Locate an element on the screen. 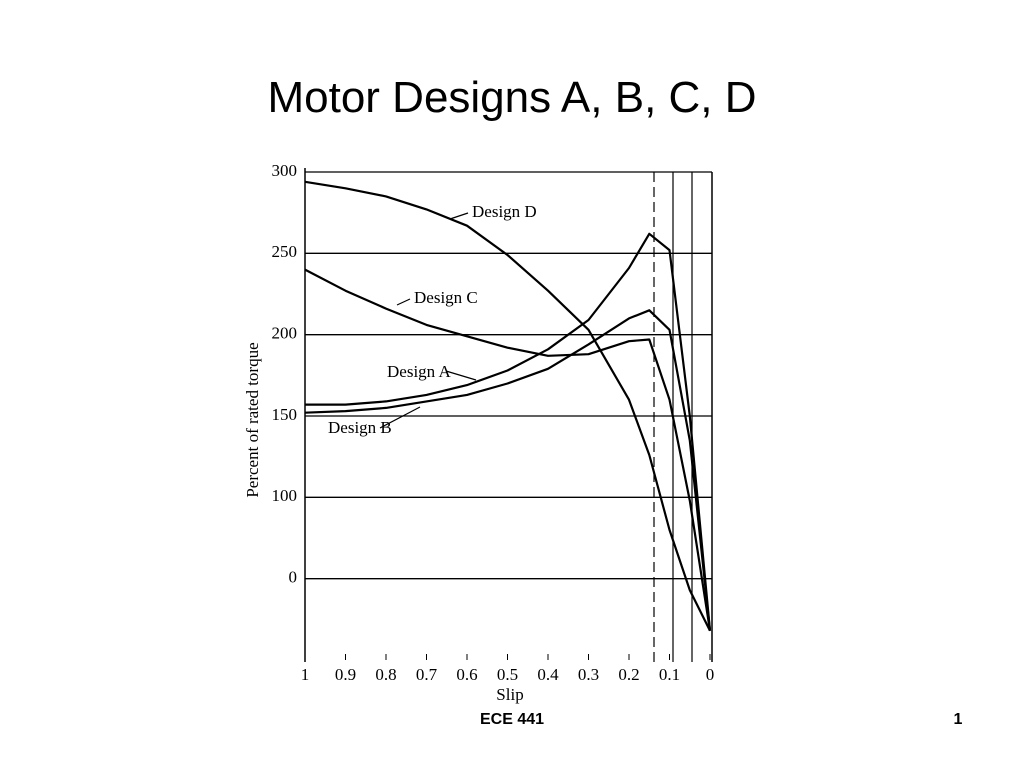 Image resolution: width=1024 pixels, height=768 pixels. x-tick-label: 0.8 is located at coordinates (385, 674).